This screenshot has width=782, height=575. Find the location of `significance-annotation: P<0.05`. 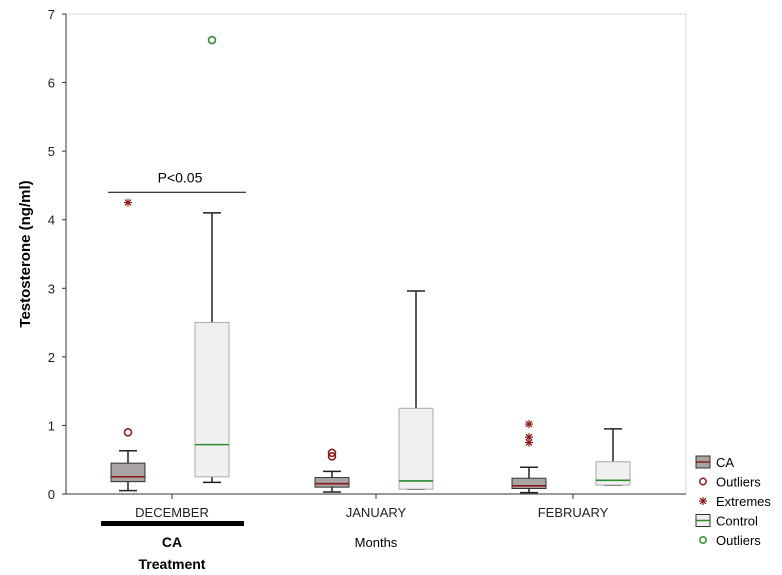

significance-annotation: P<0.05 is located at coordinates (177, 180).